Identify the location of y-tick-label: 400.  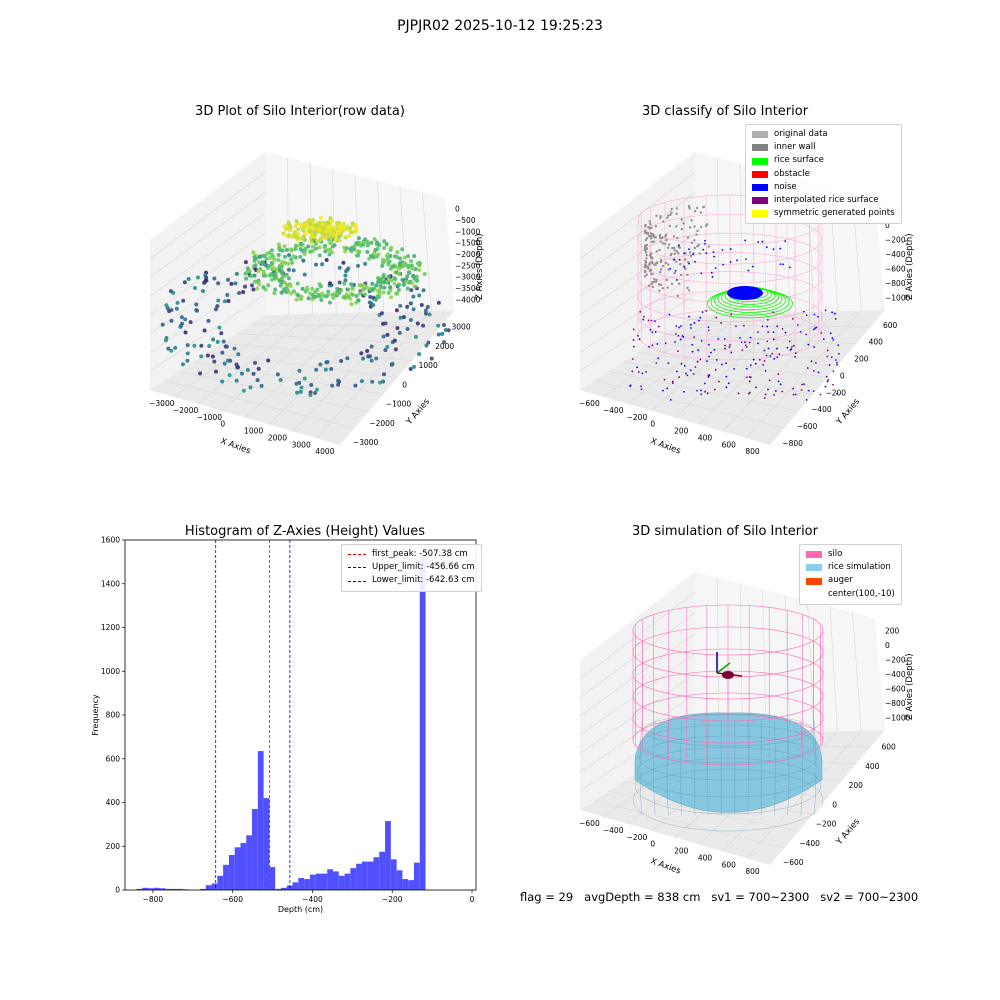
(876, 342).